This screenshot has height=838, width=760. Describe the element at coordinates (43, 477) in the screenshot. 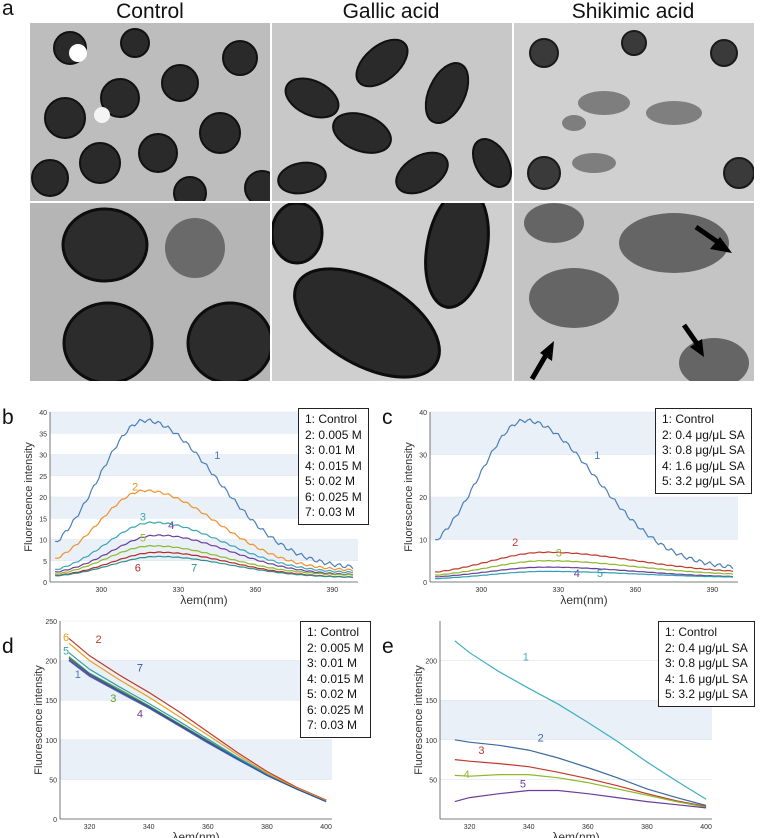

I see `y-tick-label: 25` at that location.